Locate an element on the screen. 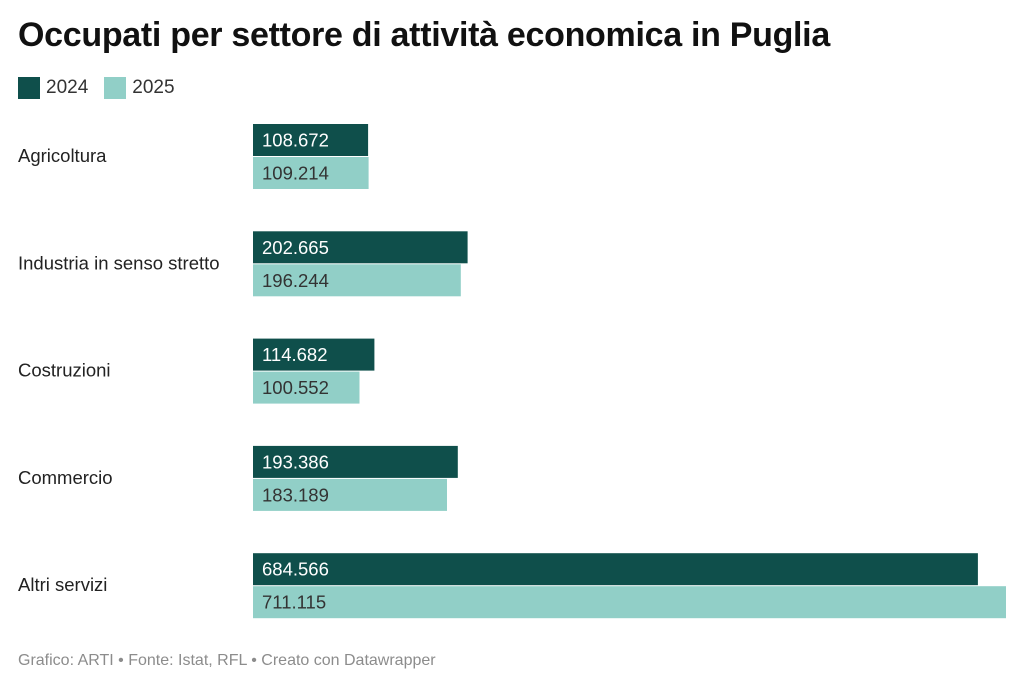  category-label-commercio: Commercio is located at coordinates (65, 477).